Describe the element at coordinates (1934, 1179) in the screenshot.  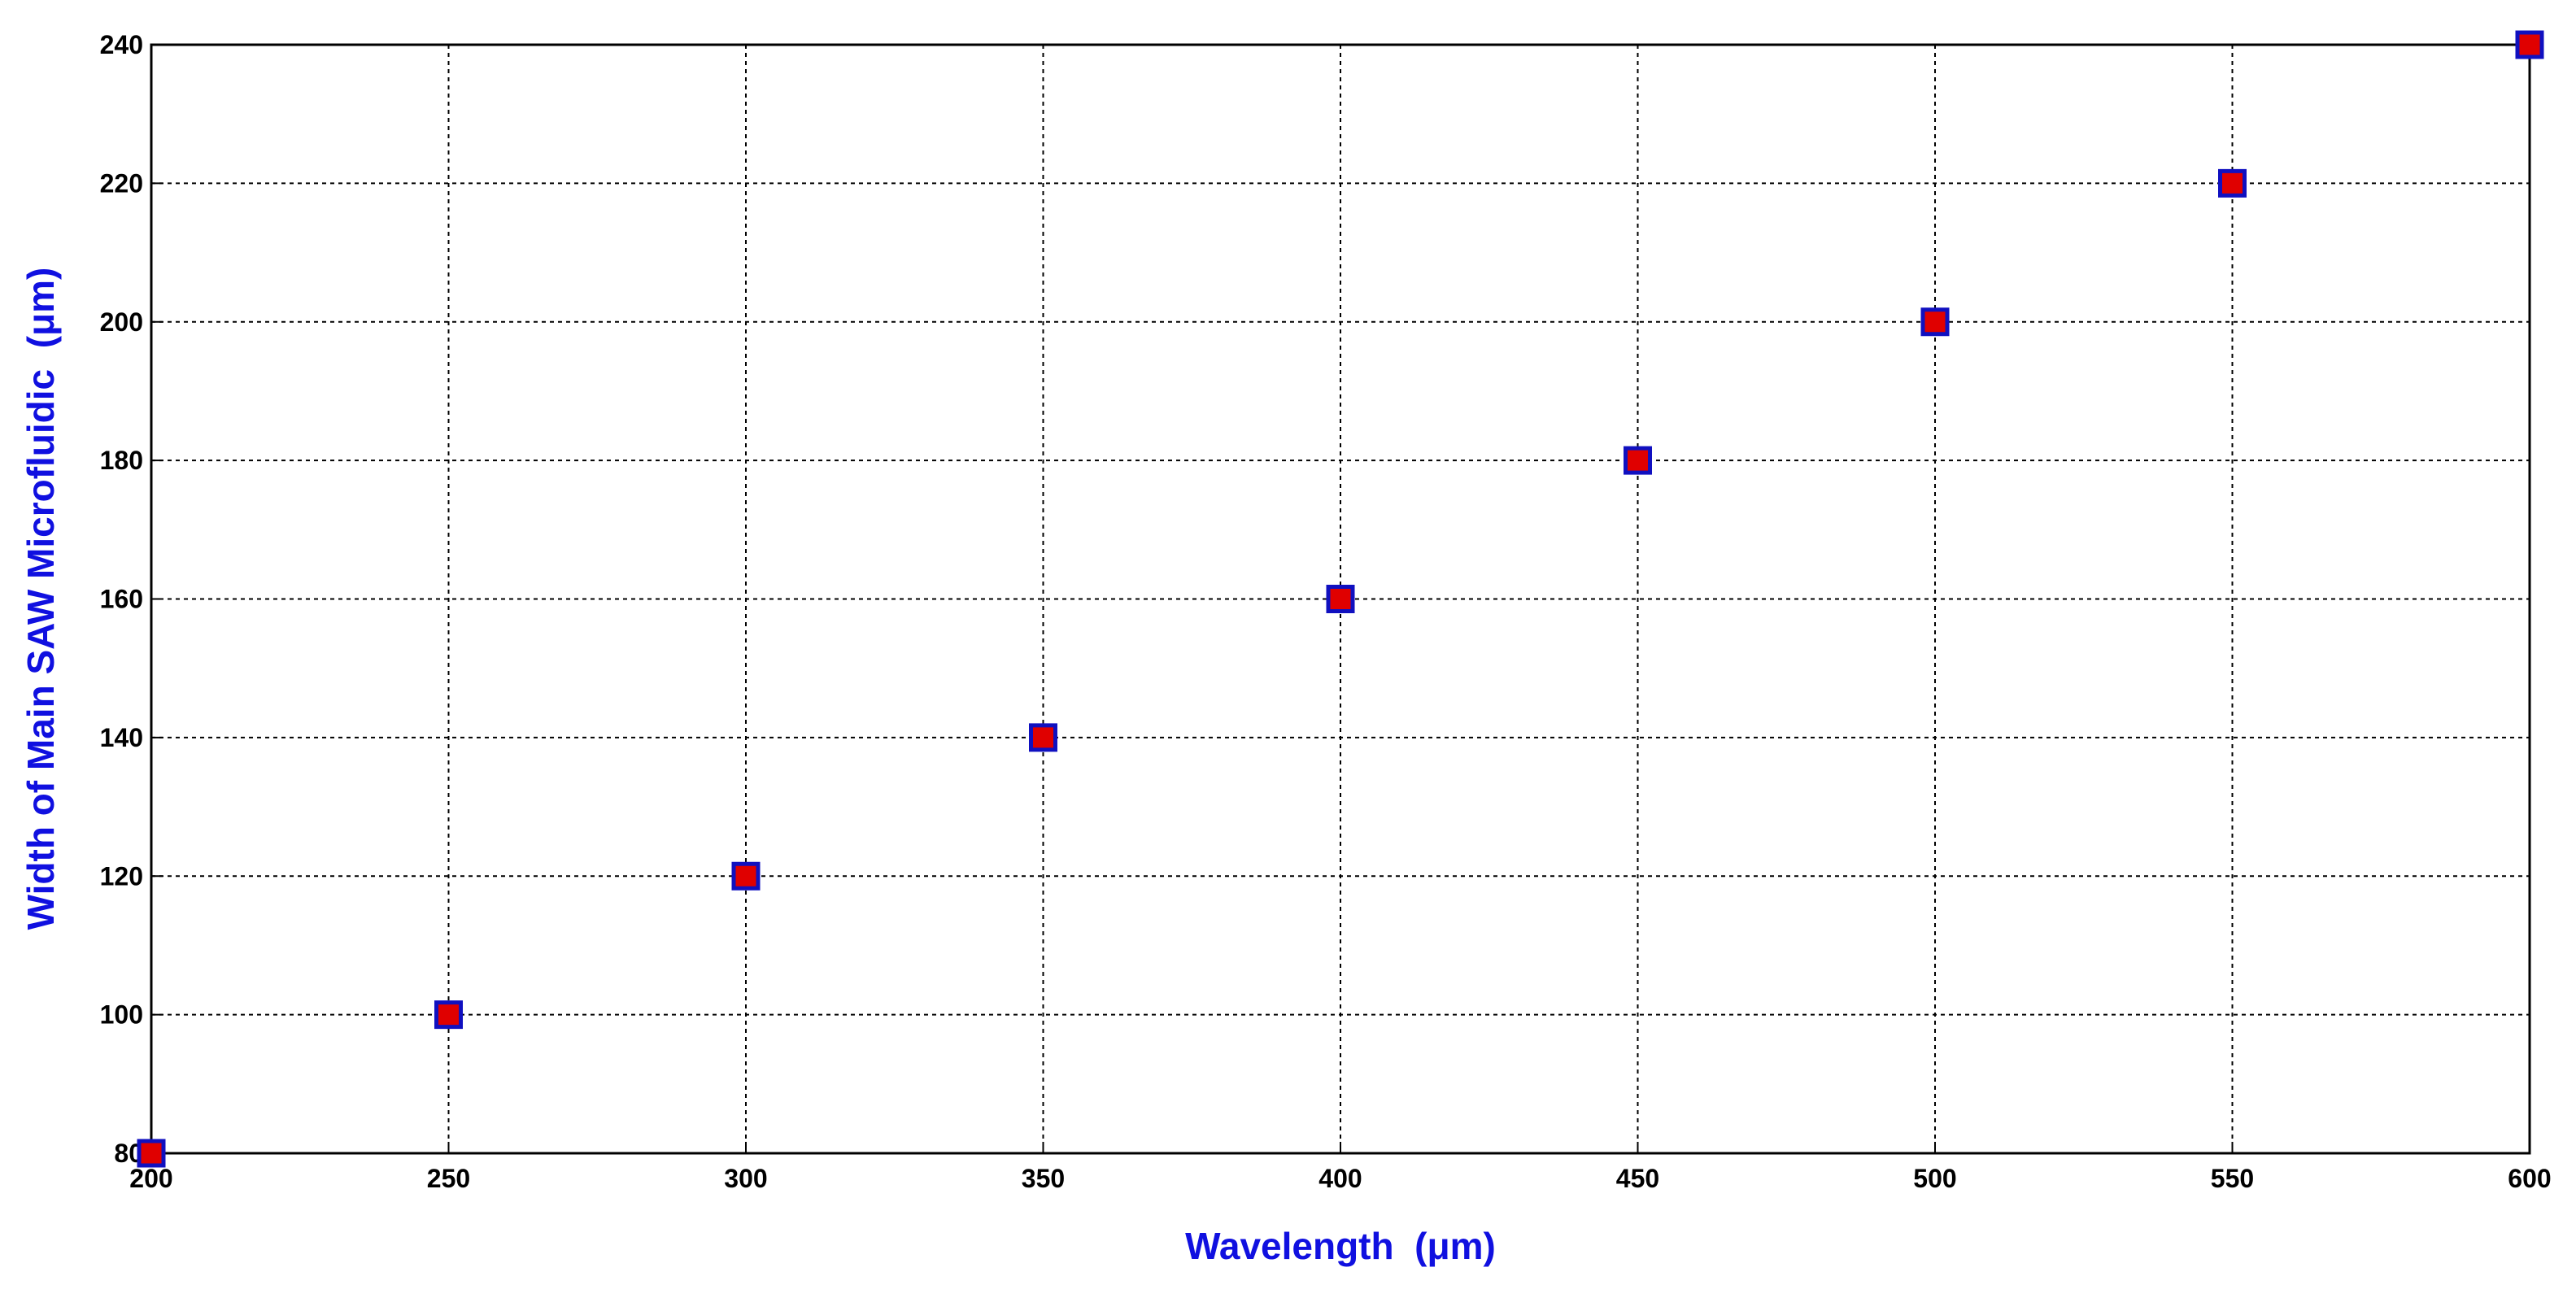
I see `x-tick-label: 500` at that location.